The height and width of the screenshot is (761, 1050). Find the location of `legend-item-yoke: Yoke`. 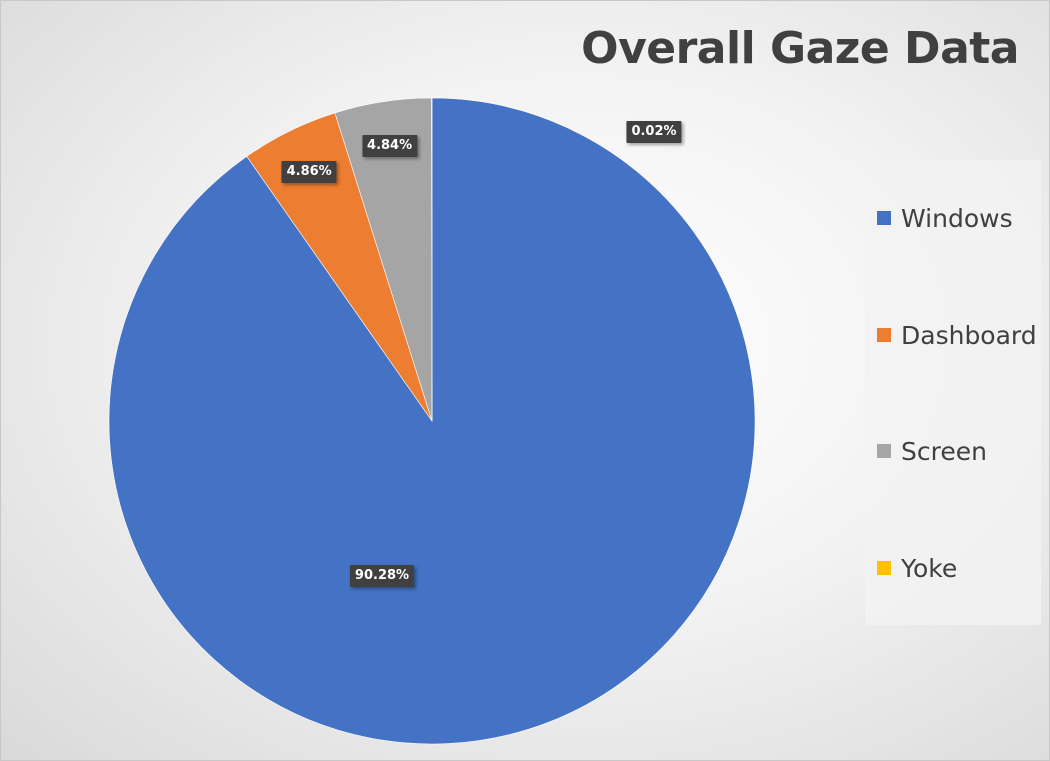

legend-item-yoke: Yoke is located at coordinates (917, 568).